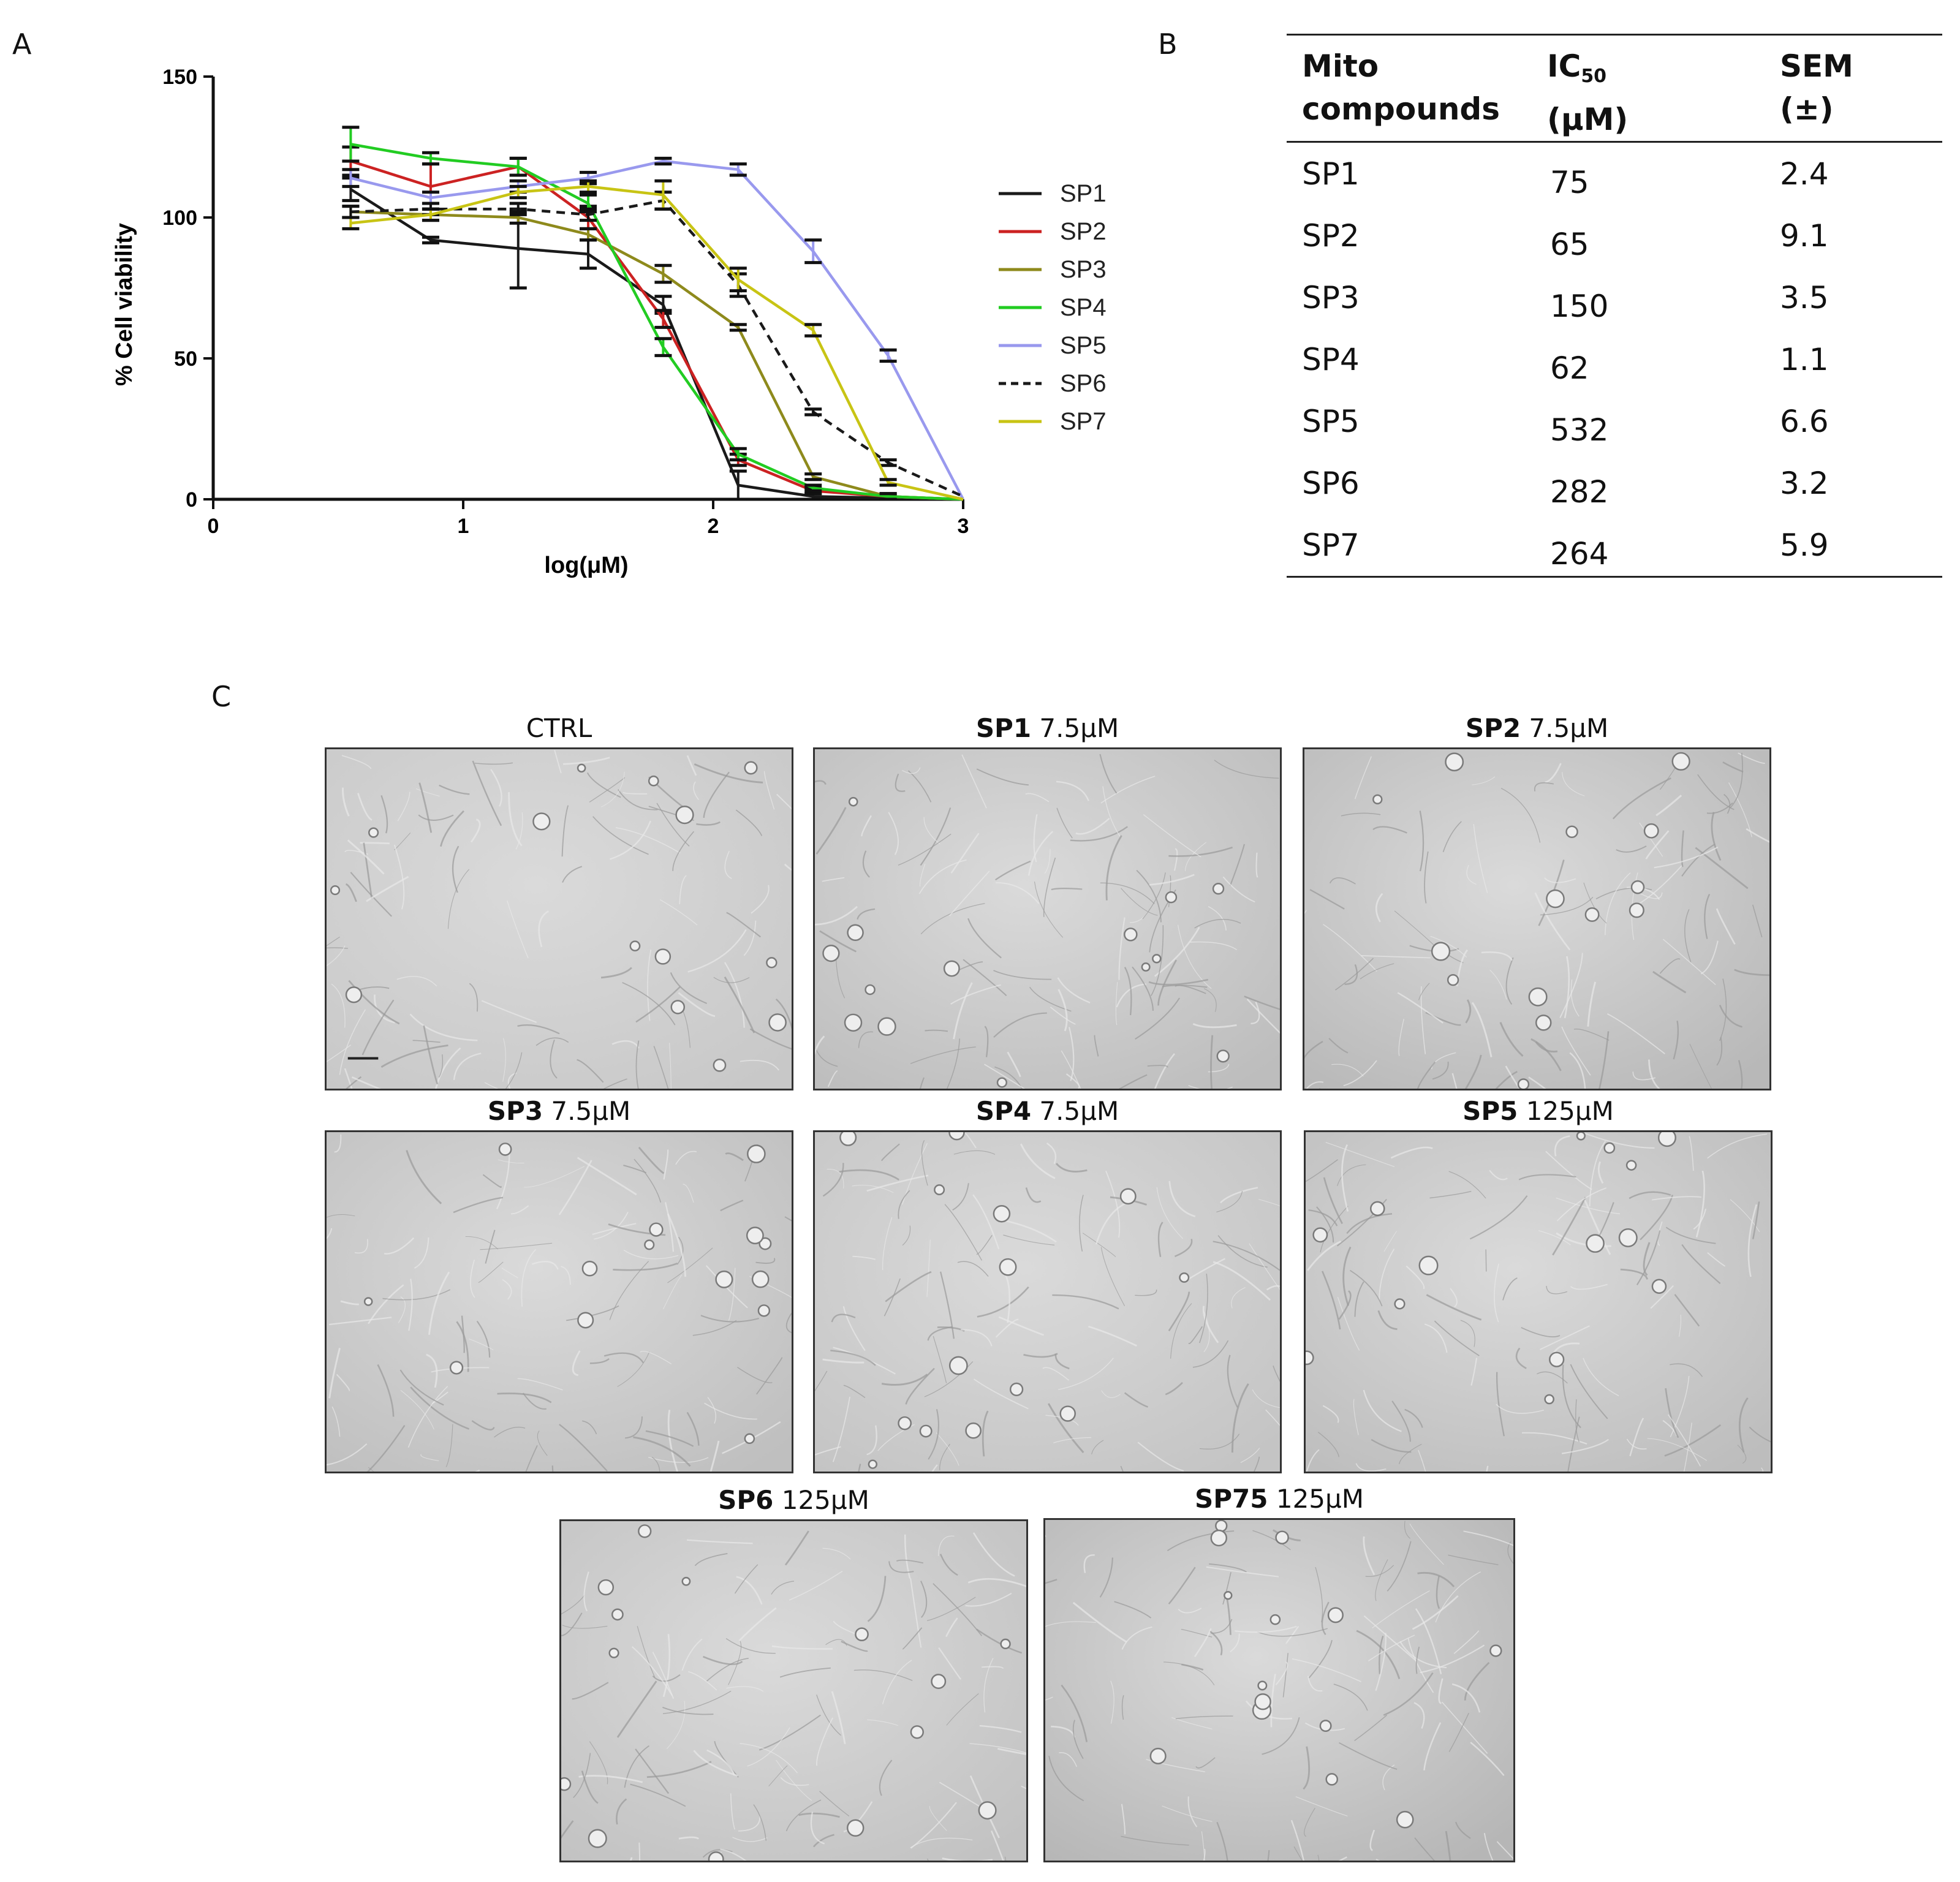 This screenshot has height=1882, width=1960. What do you see at coordinates (1614, 35) in the screenshot?
I see `table-top-rule` at bounding box center [1614, 35].